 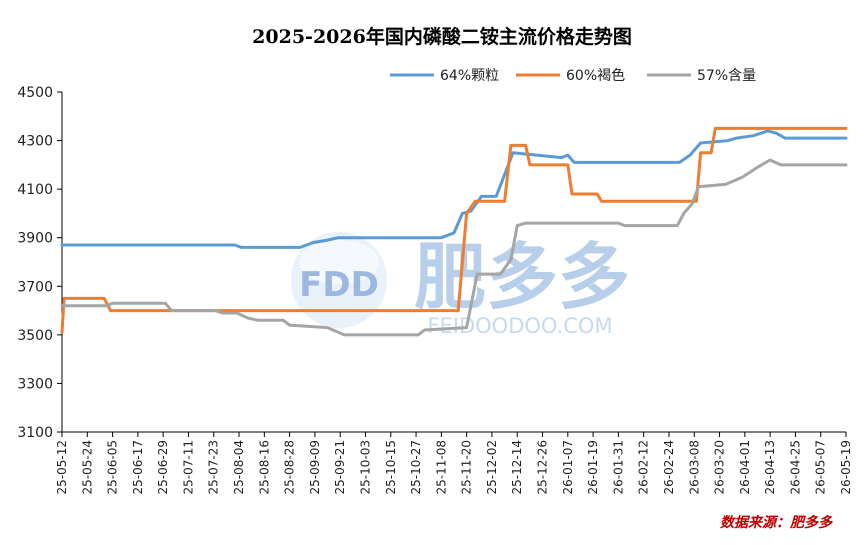 What do you see at coordinates (35, 239) in the screenshot?
I see `y-tick-label: 3900` at bounding box center [35, 239].